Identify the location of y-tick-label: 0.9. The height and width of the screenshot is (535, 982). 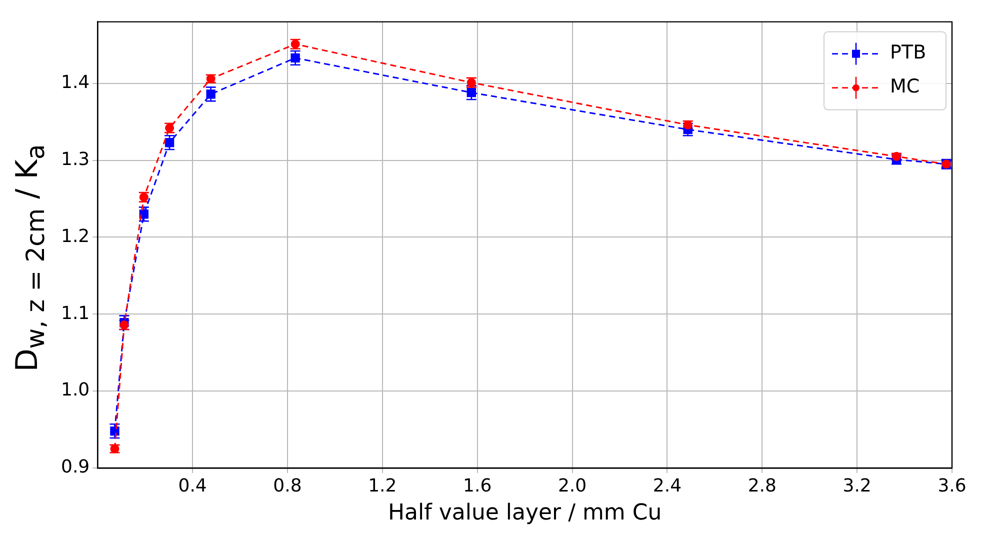
(75, 467).